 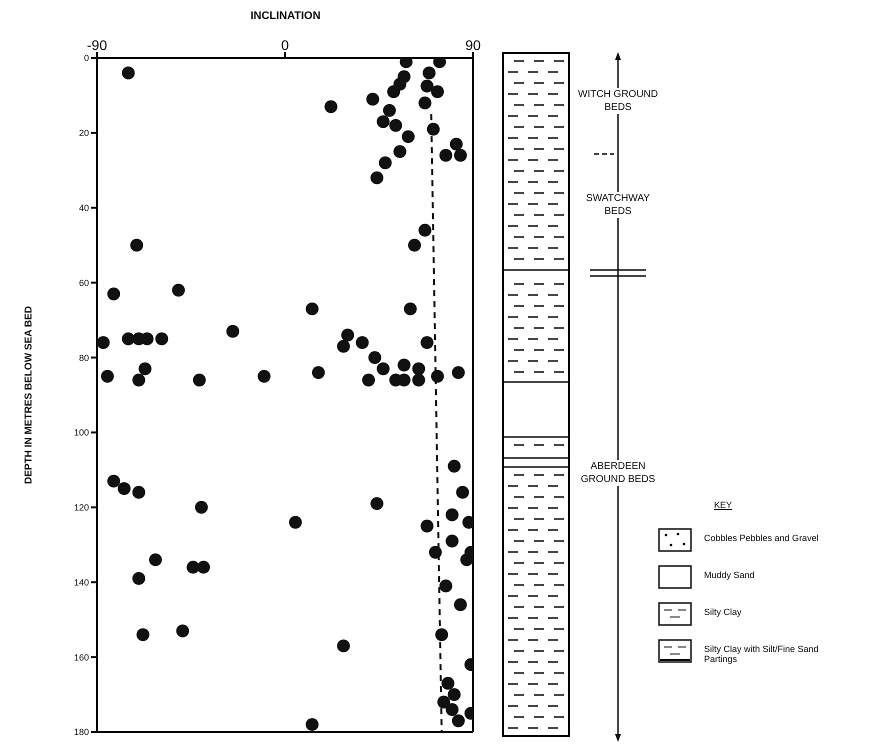 What do you see at coordinates (723, 611) in the screenshot?
I see `text: Silty Clay` at bounding box center [723, 611].